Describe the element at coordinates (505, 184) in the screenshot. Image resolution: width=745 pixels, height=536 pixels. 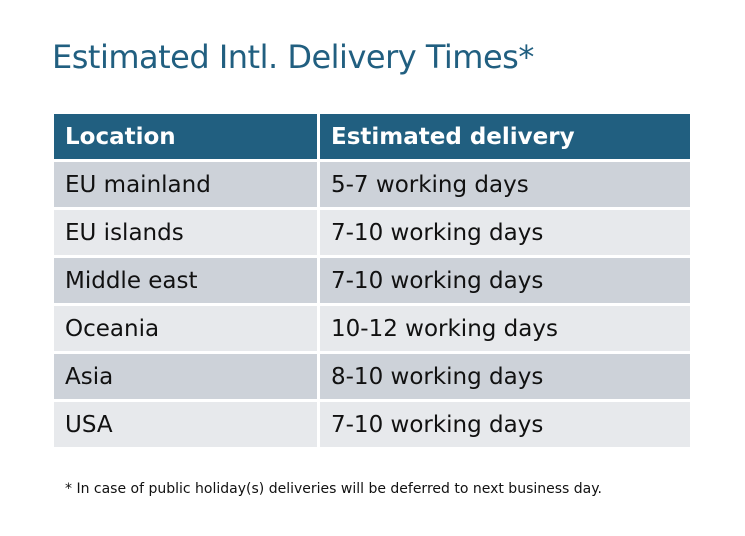
I see `delivery-cell: 5-7 working days` at that location.